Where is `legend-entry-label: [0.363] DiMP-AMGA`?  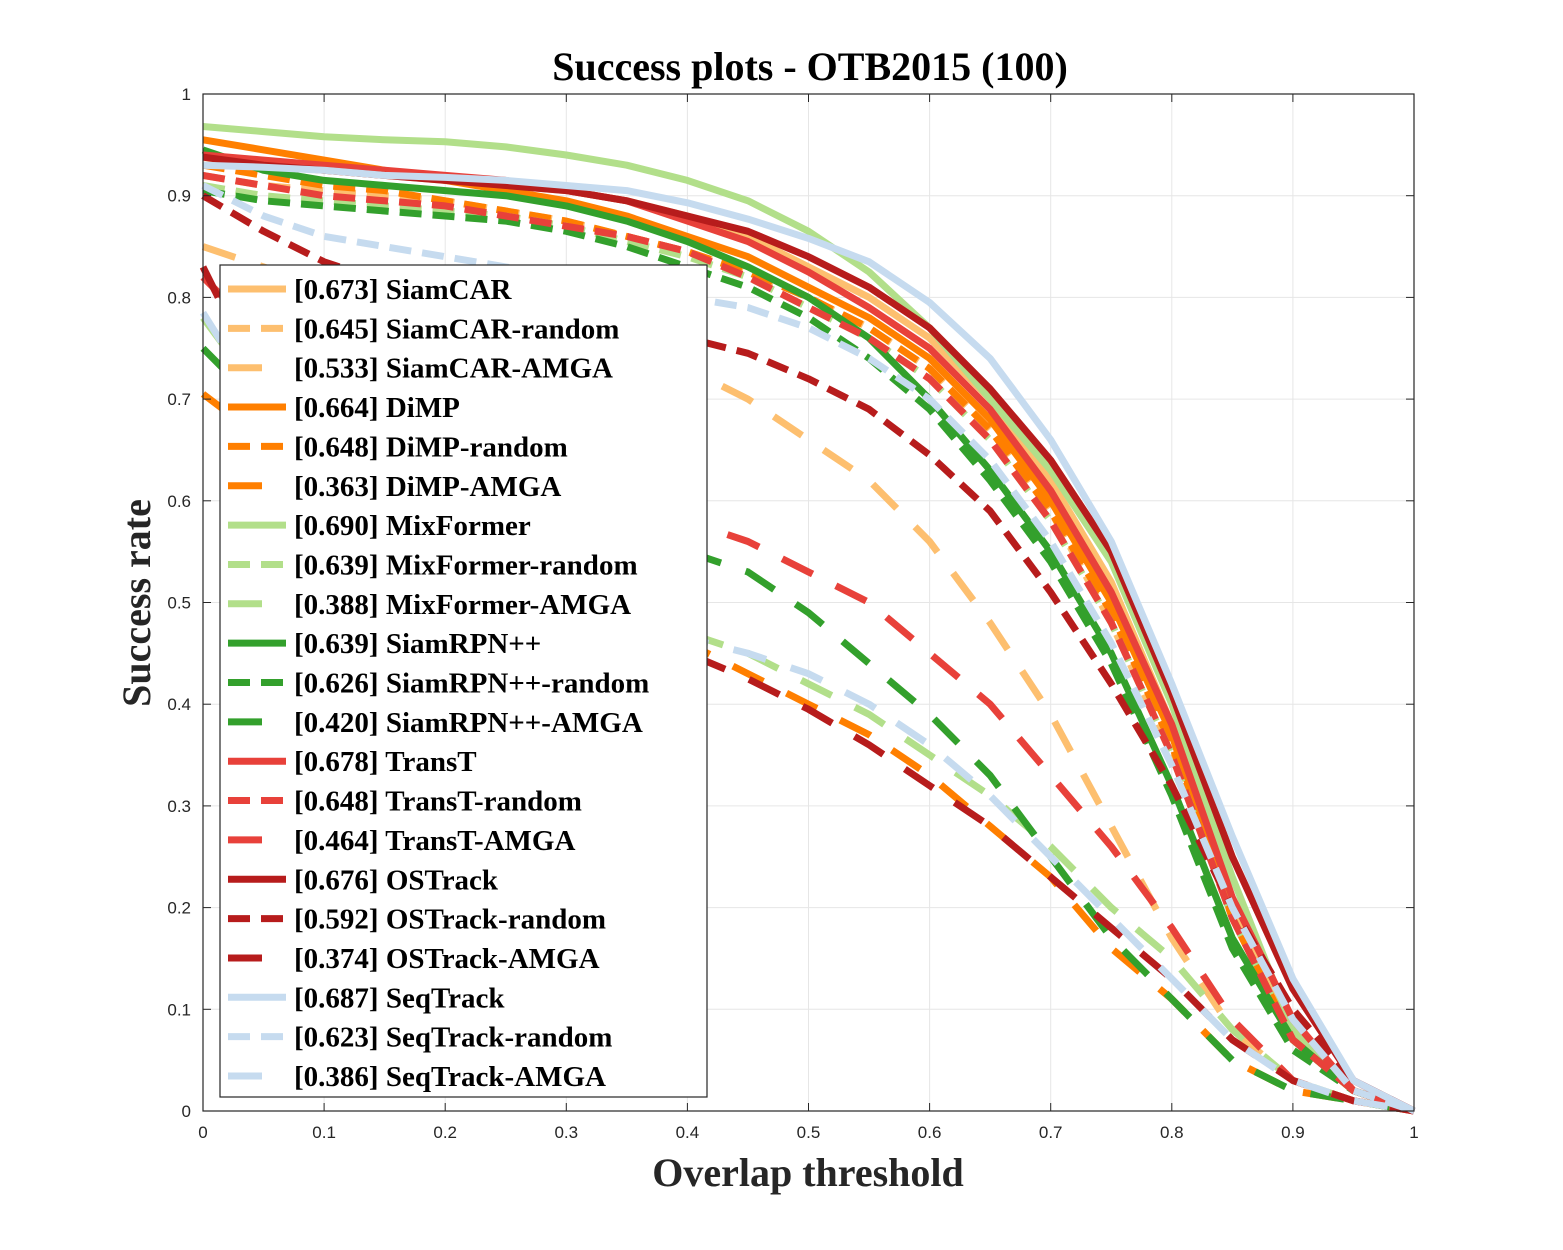 legend-entry-label: [0.363] DiMP-AMGA is located at coordinates (427, 487).